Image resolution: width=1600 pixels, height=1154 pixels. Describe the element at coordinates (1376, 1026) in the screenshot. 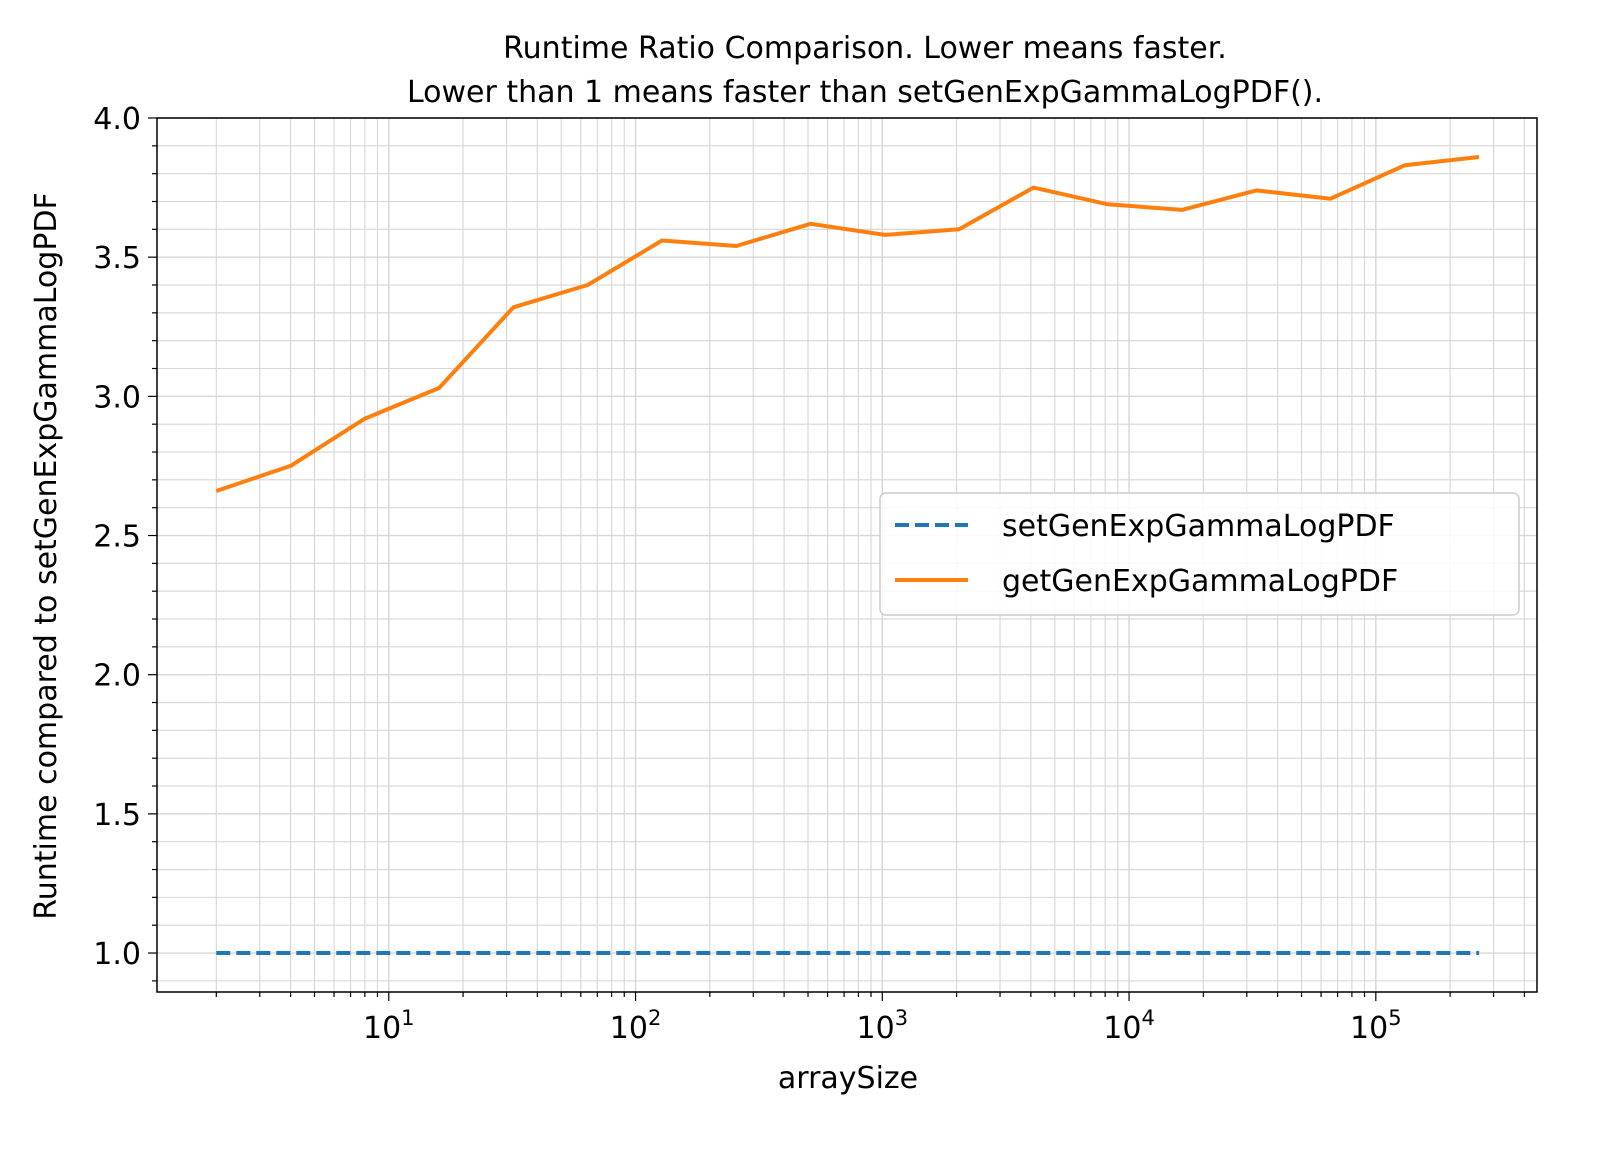

I see `x-tick-label: 10⁵` at that location.